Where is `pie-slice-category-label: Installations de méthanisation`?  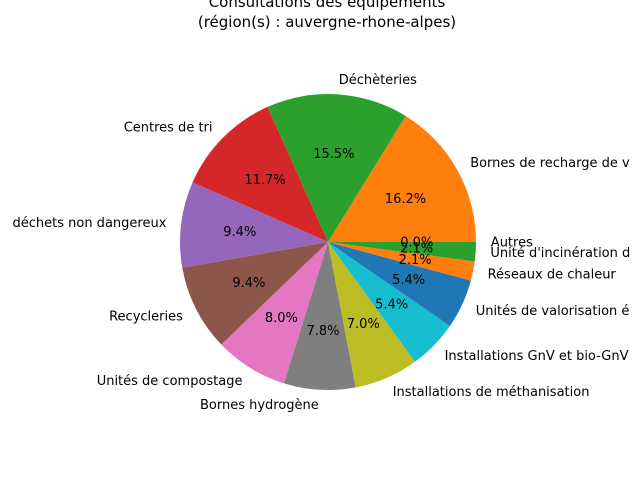 pie-slice-category-label: Installations de méthanisation is located at coordinates (491, 392).